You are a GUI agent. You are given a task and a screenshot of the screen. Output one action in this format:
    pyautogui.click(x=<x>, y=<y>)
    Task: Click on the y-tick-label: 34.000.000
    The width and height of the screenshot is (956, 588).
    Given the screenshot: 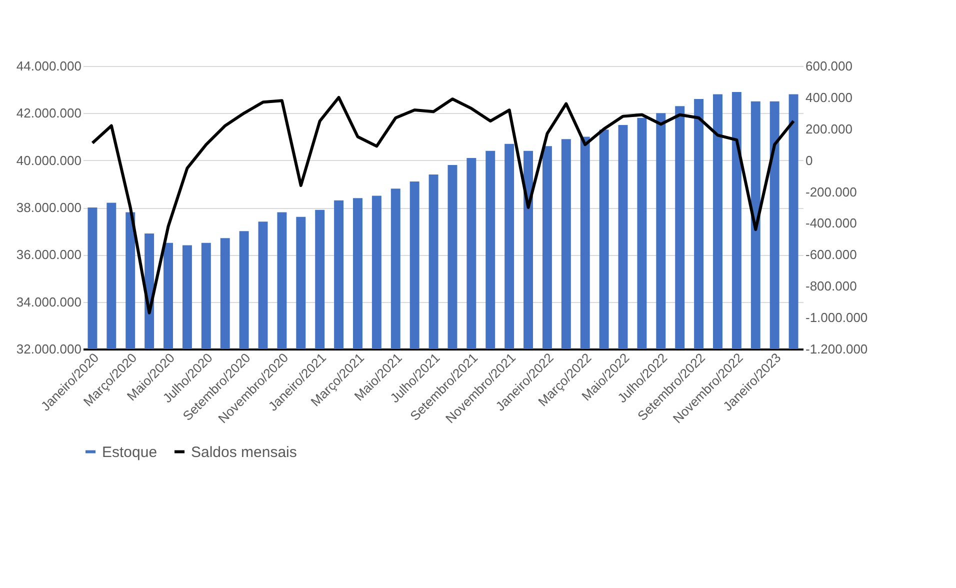 What is the action you would take?
    pyautogui.click(x=49, y=302)
    